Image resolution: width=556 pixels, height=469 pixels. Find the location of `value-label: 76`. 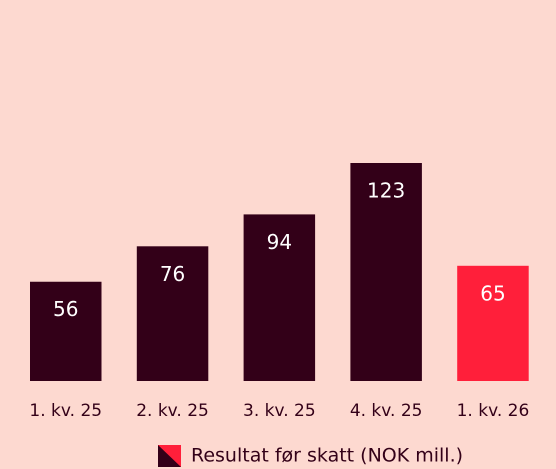

value-label: 76 is located at coordinates (172, 274).